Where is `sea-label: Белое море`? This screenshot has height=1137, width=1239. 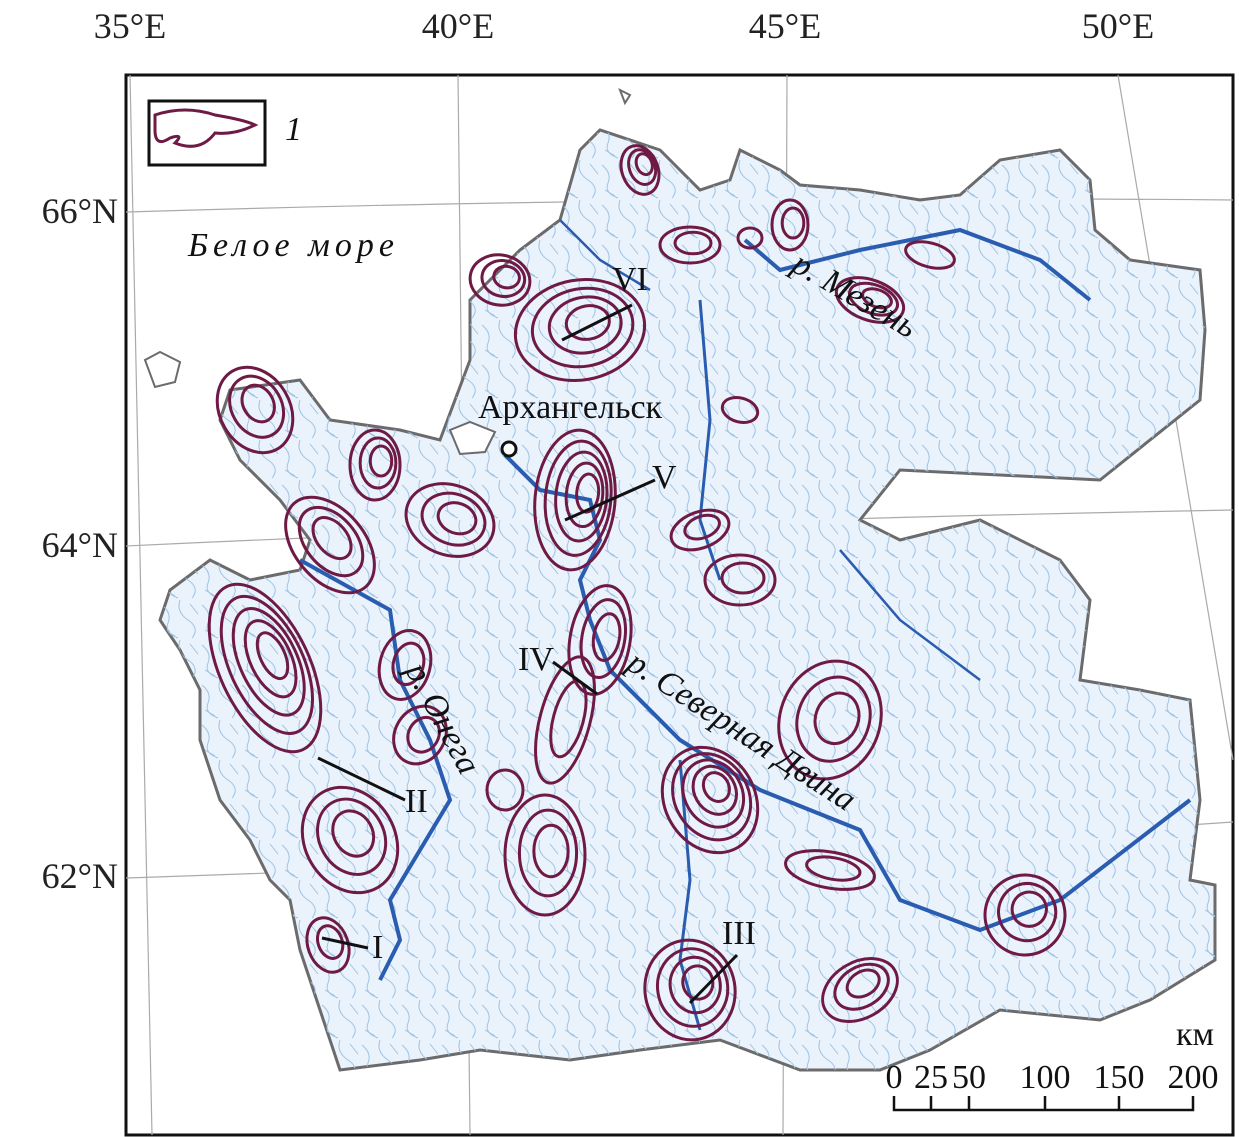 sea-label: Белое море is located at coordinates (293, 245).